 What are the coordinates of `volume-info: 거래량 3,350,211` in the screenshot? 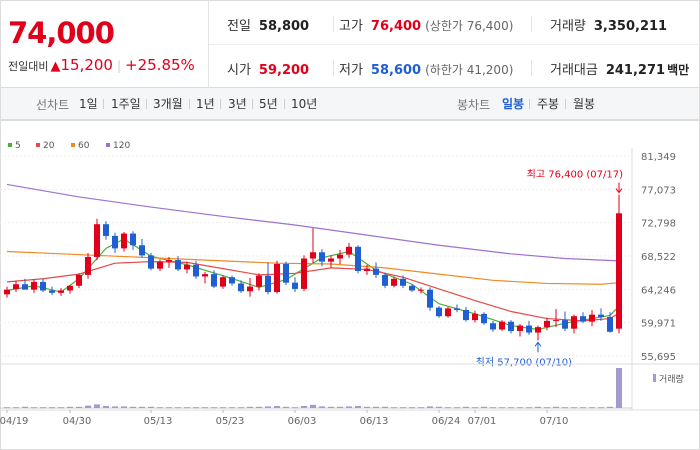 It's located at (609, 26).